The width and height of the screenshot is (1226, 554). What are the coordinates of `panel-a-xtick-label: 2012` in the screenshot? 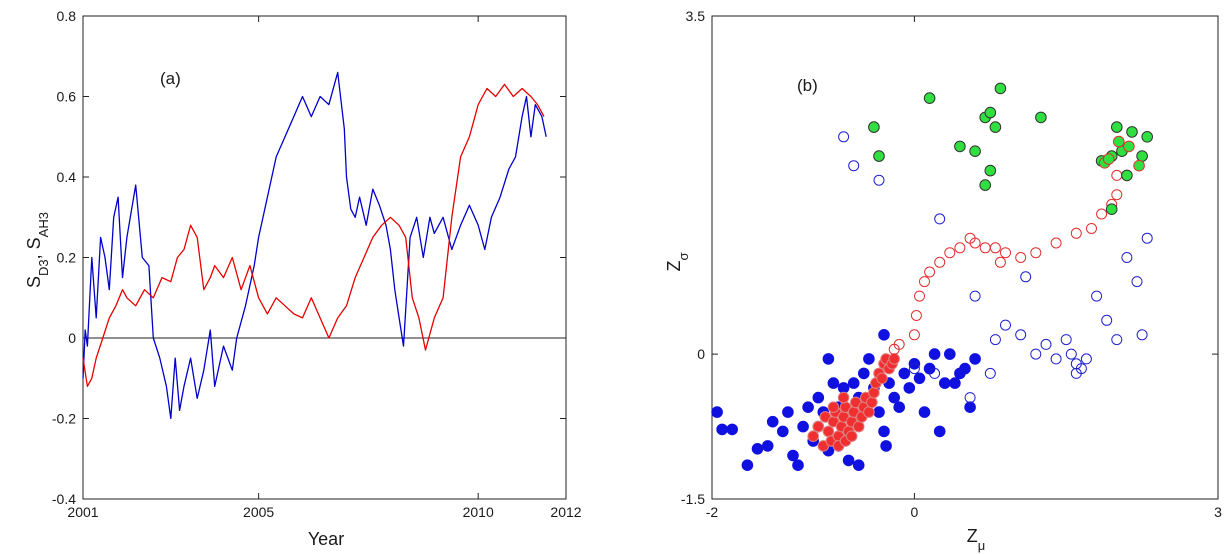 It's located at (565, 512).